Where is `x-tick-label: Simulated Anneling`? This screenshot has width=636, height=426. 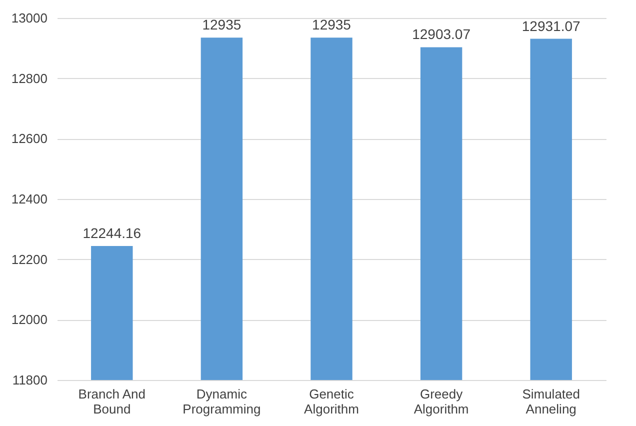
x-tick-label: Simulated Anneling is located at coordinates (551, 401).